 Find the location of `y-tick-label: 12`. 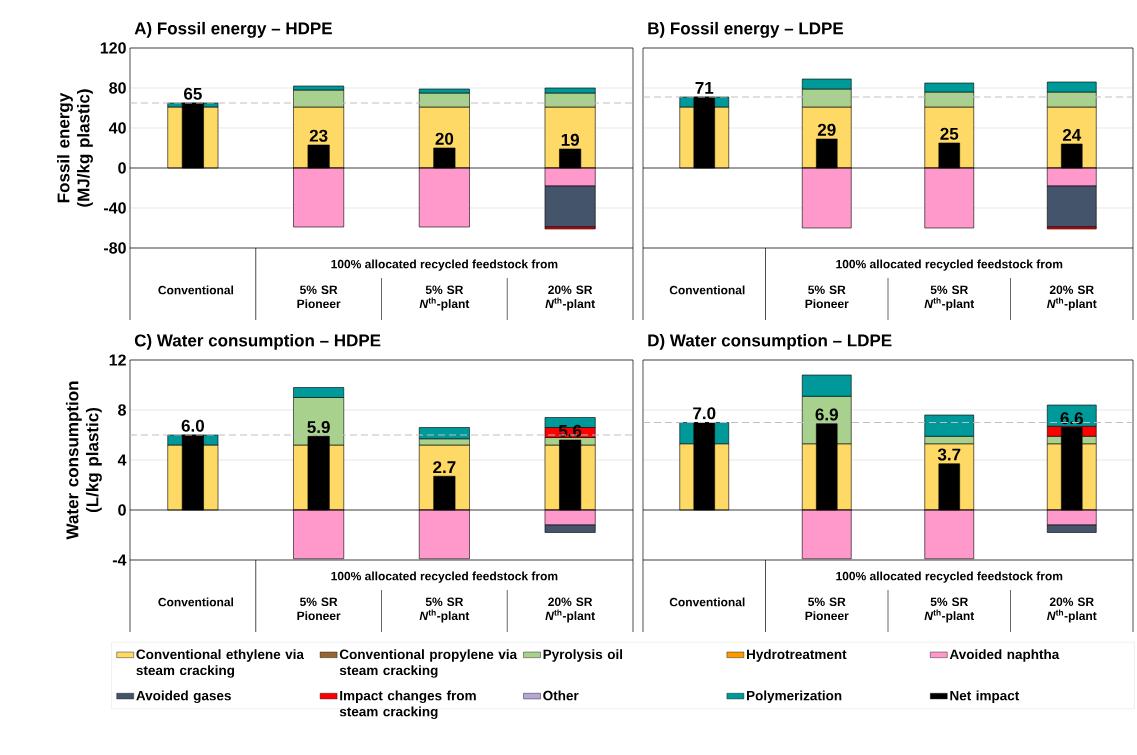

y-tick-label: 12 is located at coordinates (117, 360).